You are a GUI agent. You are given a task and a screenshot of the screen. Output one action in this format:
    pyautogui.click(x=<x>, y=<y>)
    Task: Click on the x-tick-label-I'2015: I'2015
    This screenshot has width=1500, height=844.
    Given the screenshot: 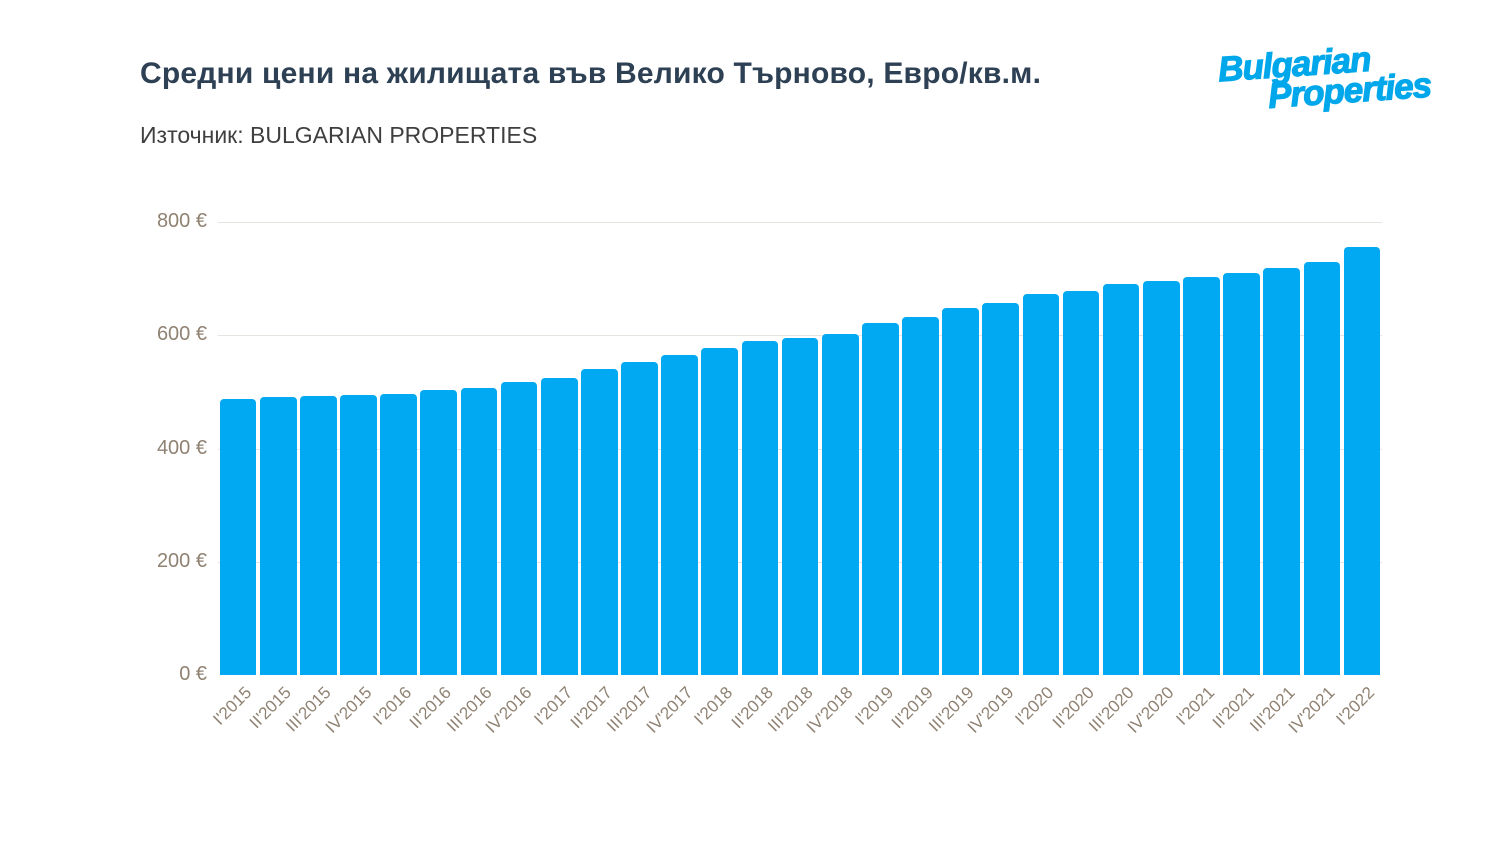 What is the action you would take?
    pyautogui.click(x=231, y=706)
    